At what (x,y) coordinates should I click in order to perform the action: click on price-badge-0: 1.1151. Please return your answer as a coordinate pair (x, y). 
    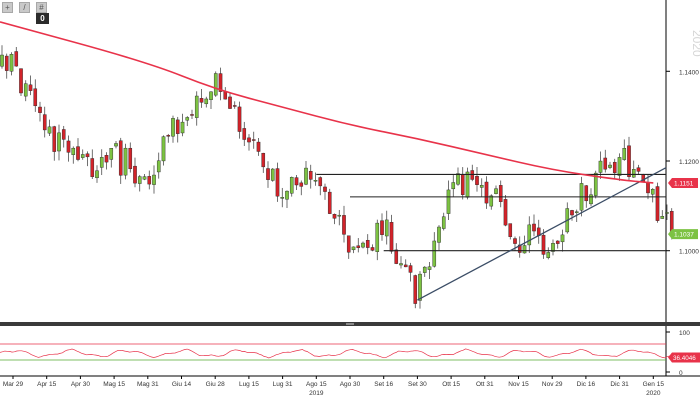
    Looking at the image, I should click on (683, 182).